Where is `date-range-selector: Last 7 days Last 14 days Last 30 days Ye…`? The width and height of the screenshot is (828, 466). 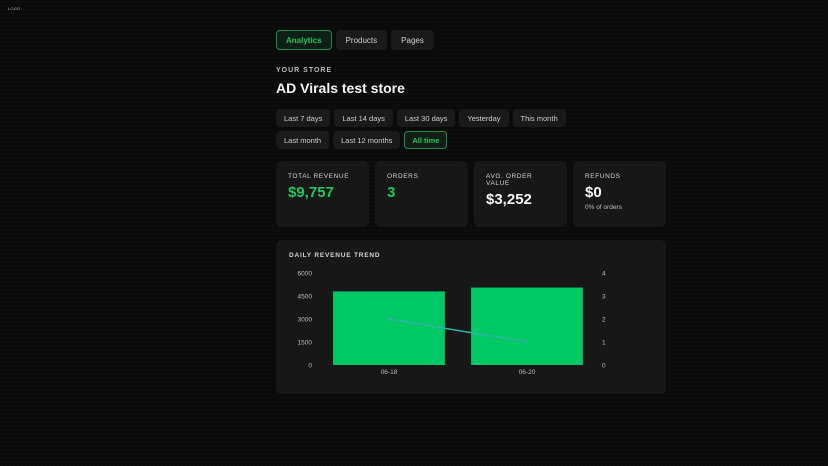 date-range-selector: Last 7 days Last 14 days Last 30 days Ye… is located at coordinates (446, 129).